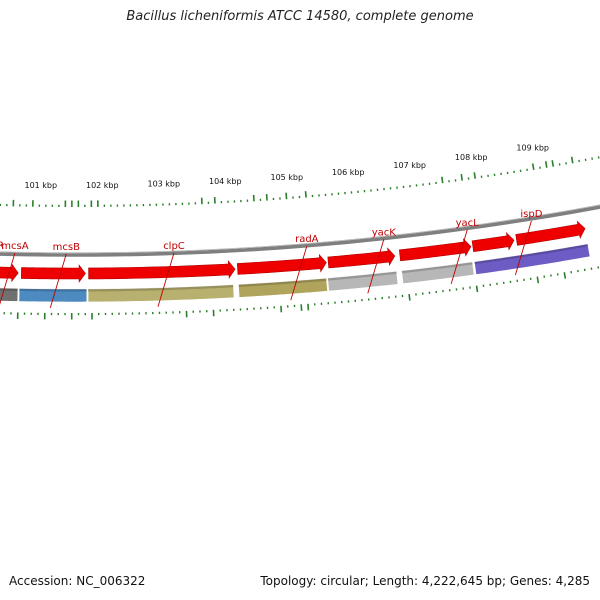 The width and height of the screenshot is (600, 600). What do you see at coordinates (66, 247) in the screenshot?
I see `gene-label: mcsB` at bounding box center [66, 247].